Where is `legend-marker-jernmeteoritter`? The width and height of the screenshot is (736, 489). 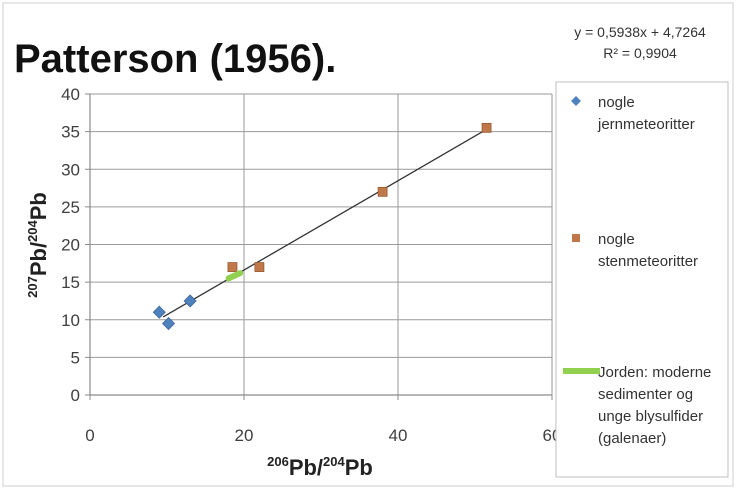 legend-marker-jernmeteoritter is located at coordinates (576, 101).